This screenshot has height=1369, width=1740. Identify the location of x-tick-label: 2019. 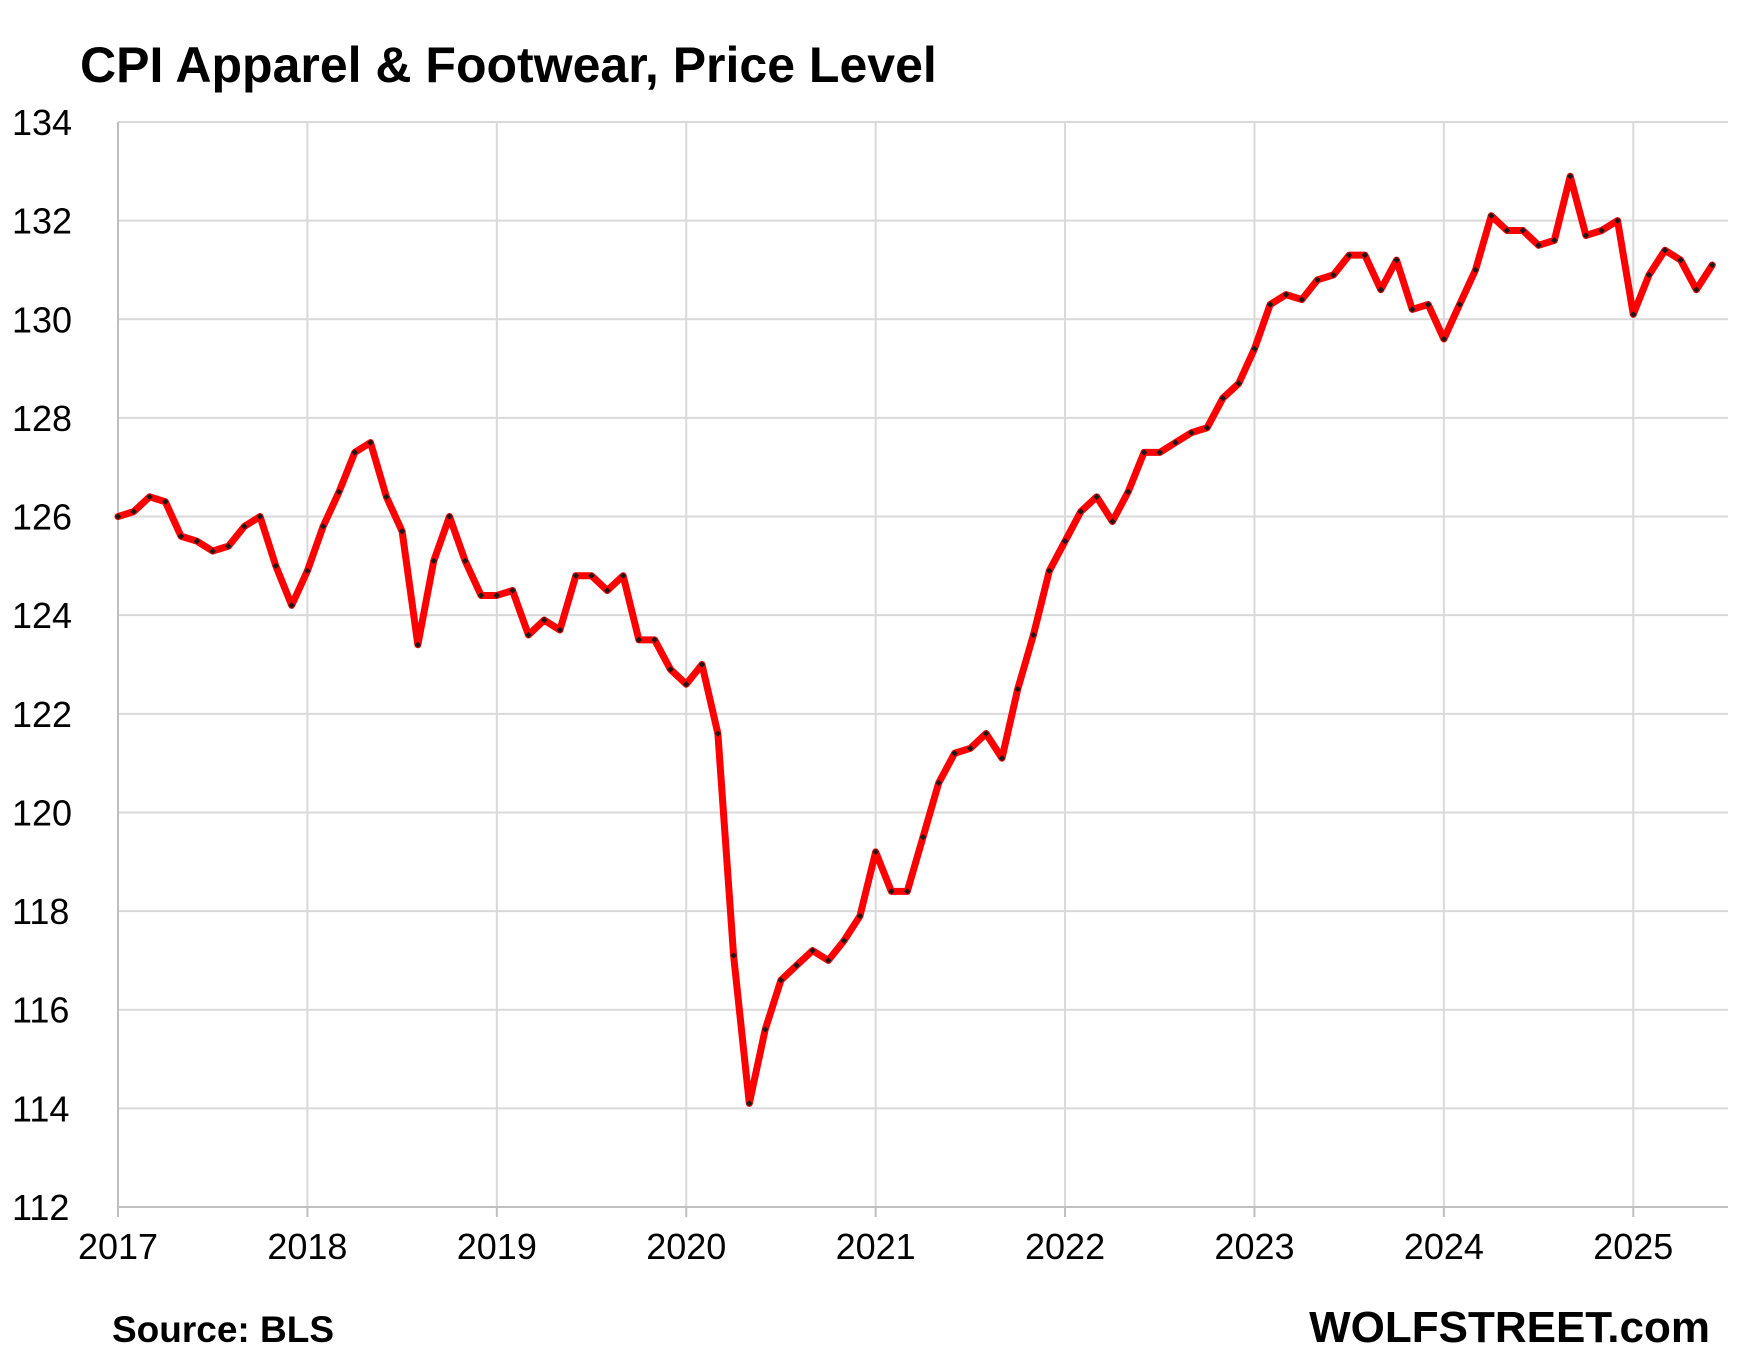
(497, 1246).